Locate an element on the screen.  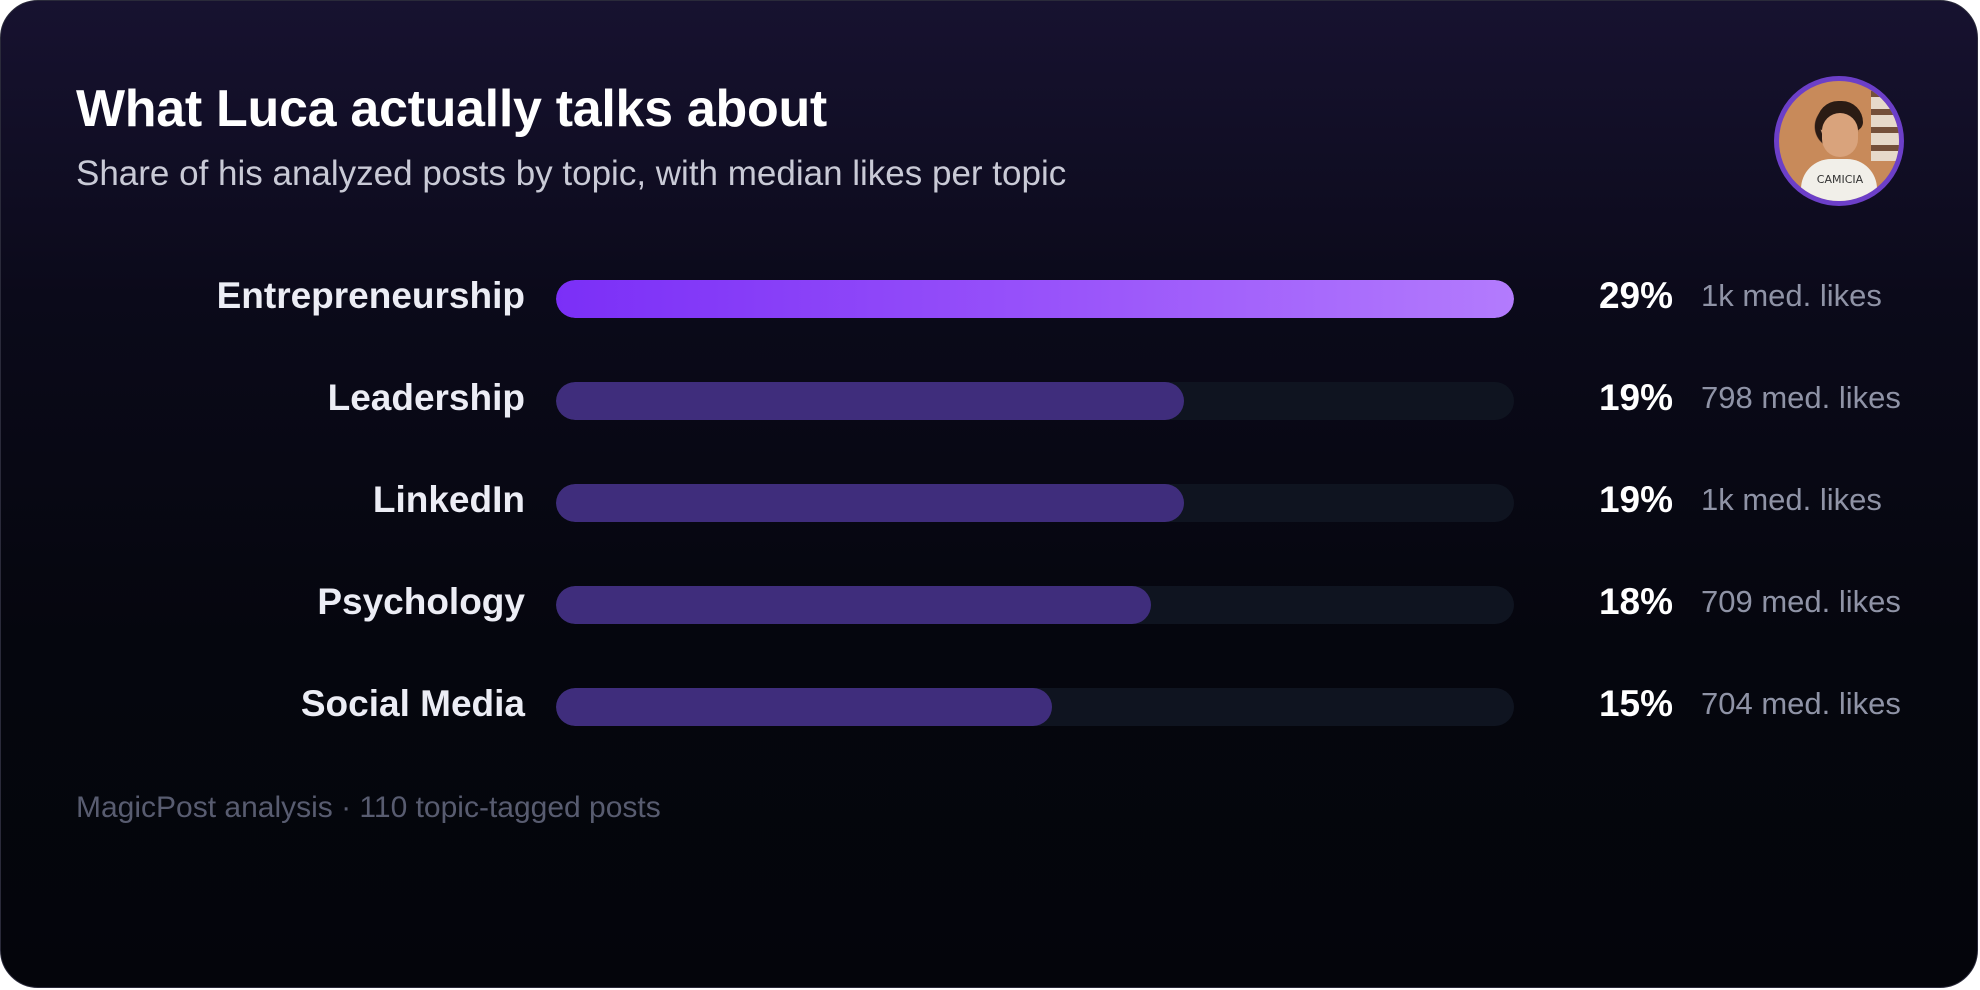
median-likes-label: 709 med. likes is located at coordinates (1801, 601).